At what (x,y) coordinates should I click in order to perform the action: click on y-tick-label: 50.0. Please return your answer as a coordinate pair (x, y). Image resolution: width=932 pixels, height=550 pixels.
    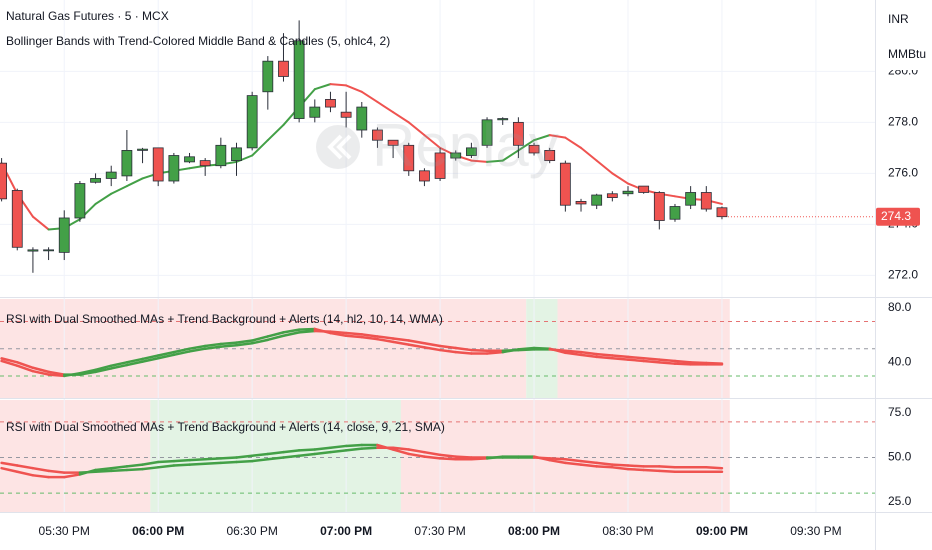
    Looking at the image, I should click on (900, 457).